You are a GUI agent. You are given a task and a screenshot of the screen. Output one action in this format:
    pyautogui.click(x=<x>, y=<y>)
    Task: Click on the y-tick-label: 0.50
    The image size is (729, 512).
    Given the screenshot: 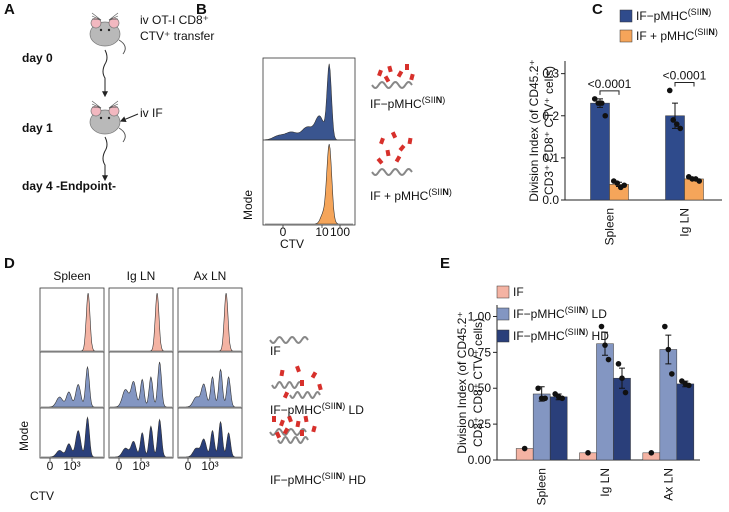 What is the action you would take?
    pyautogui.click(x=480, y=388)
    